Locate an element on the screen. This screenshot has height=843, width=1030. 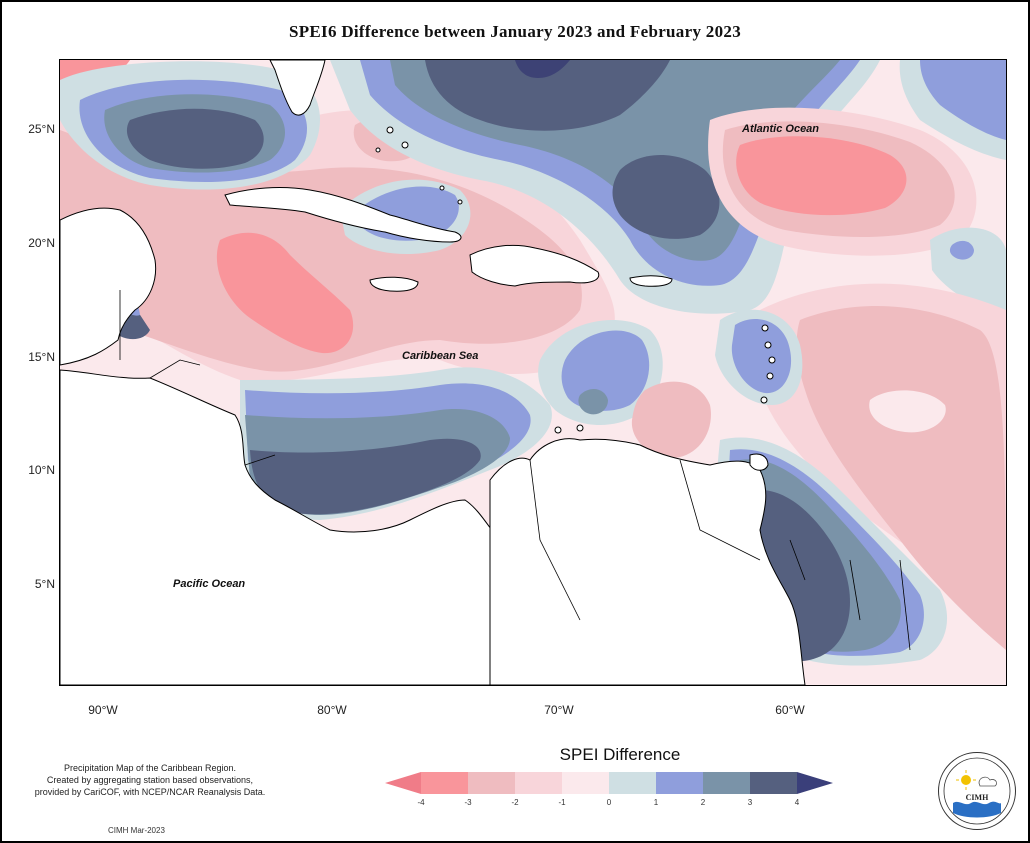
land-hispaniola is located at coordinates (534, 265).